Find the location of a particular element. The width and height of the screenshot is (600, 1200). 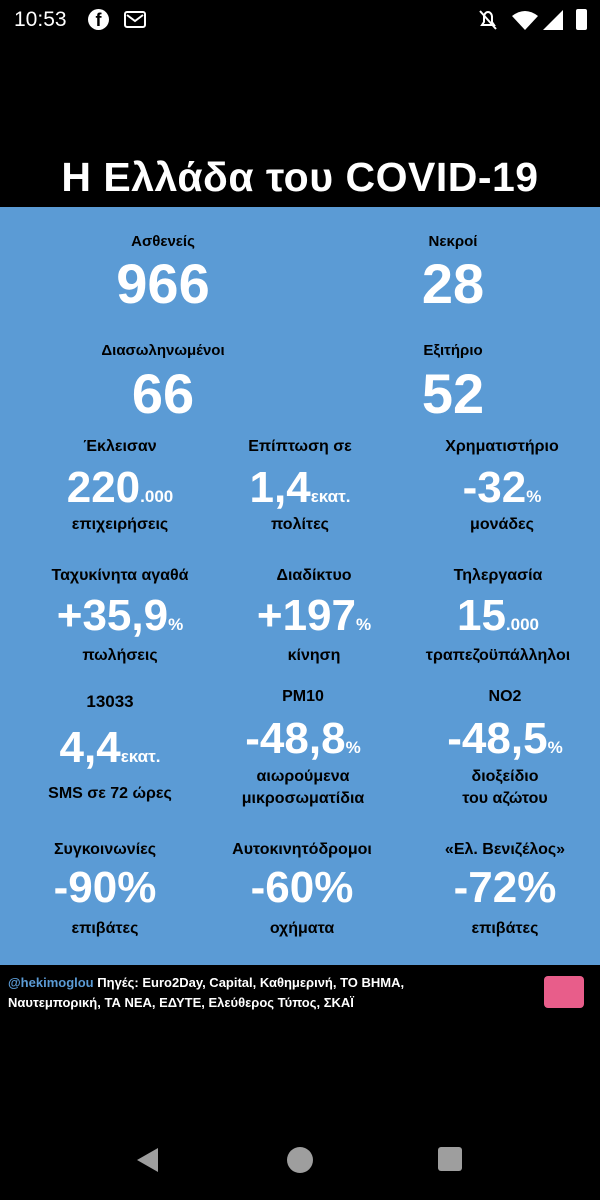

telework-sub: τραπεζοϋπάλληλοι is located at coordinates (498, 655).